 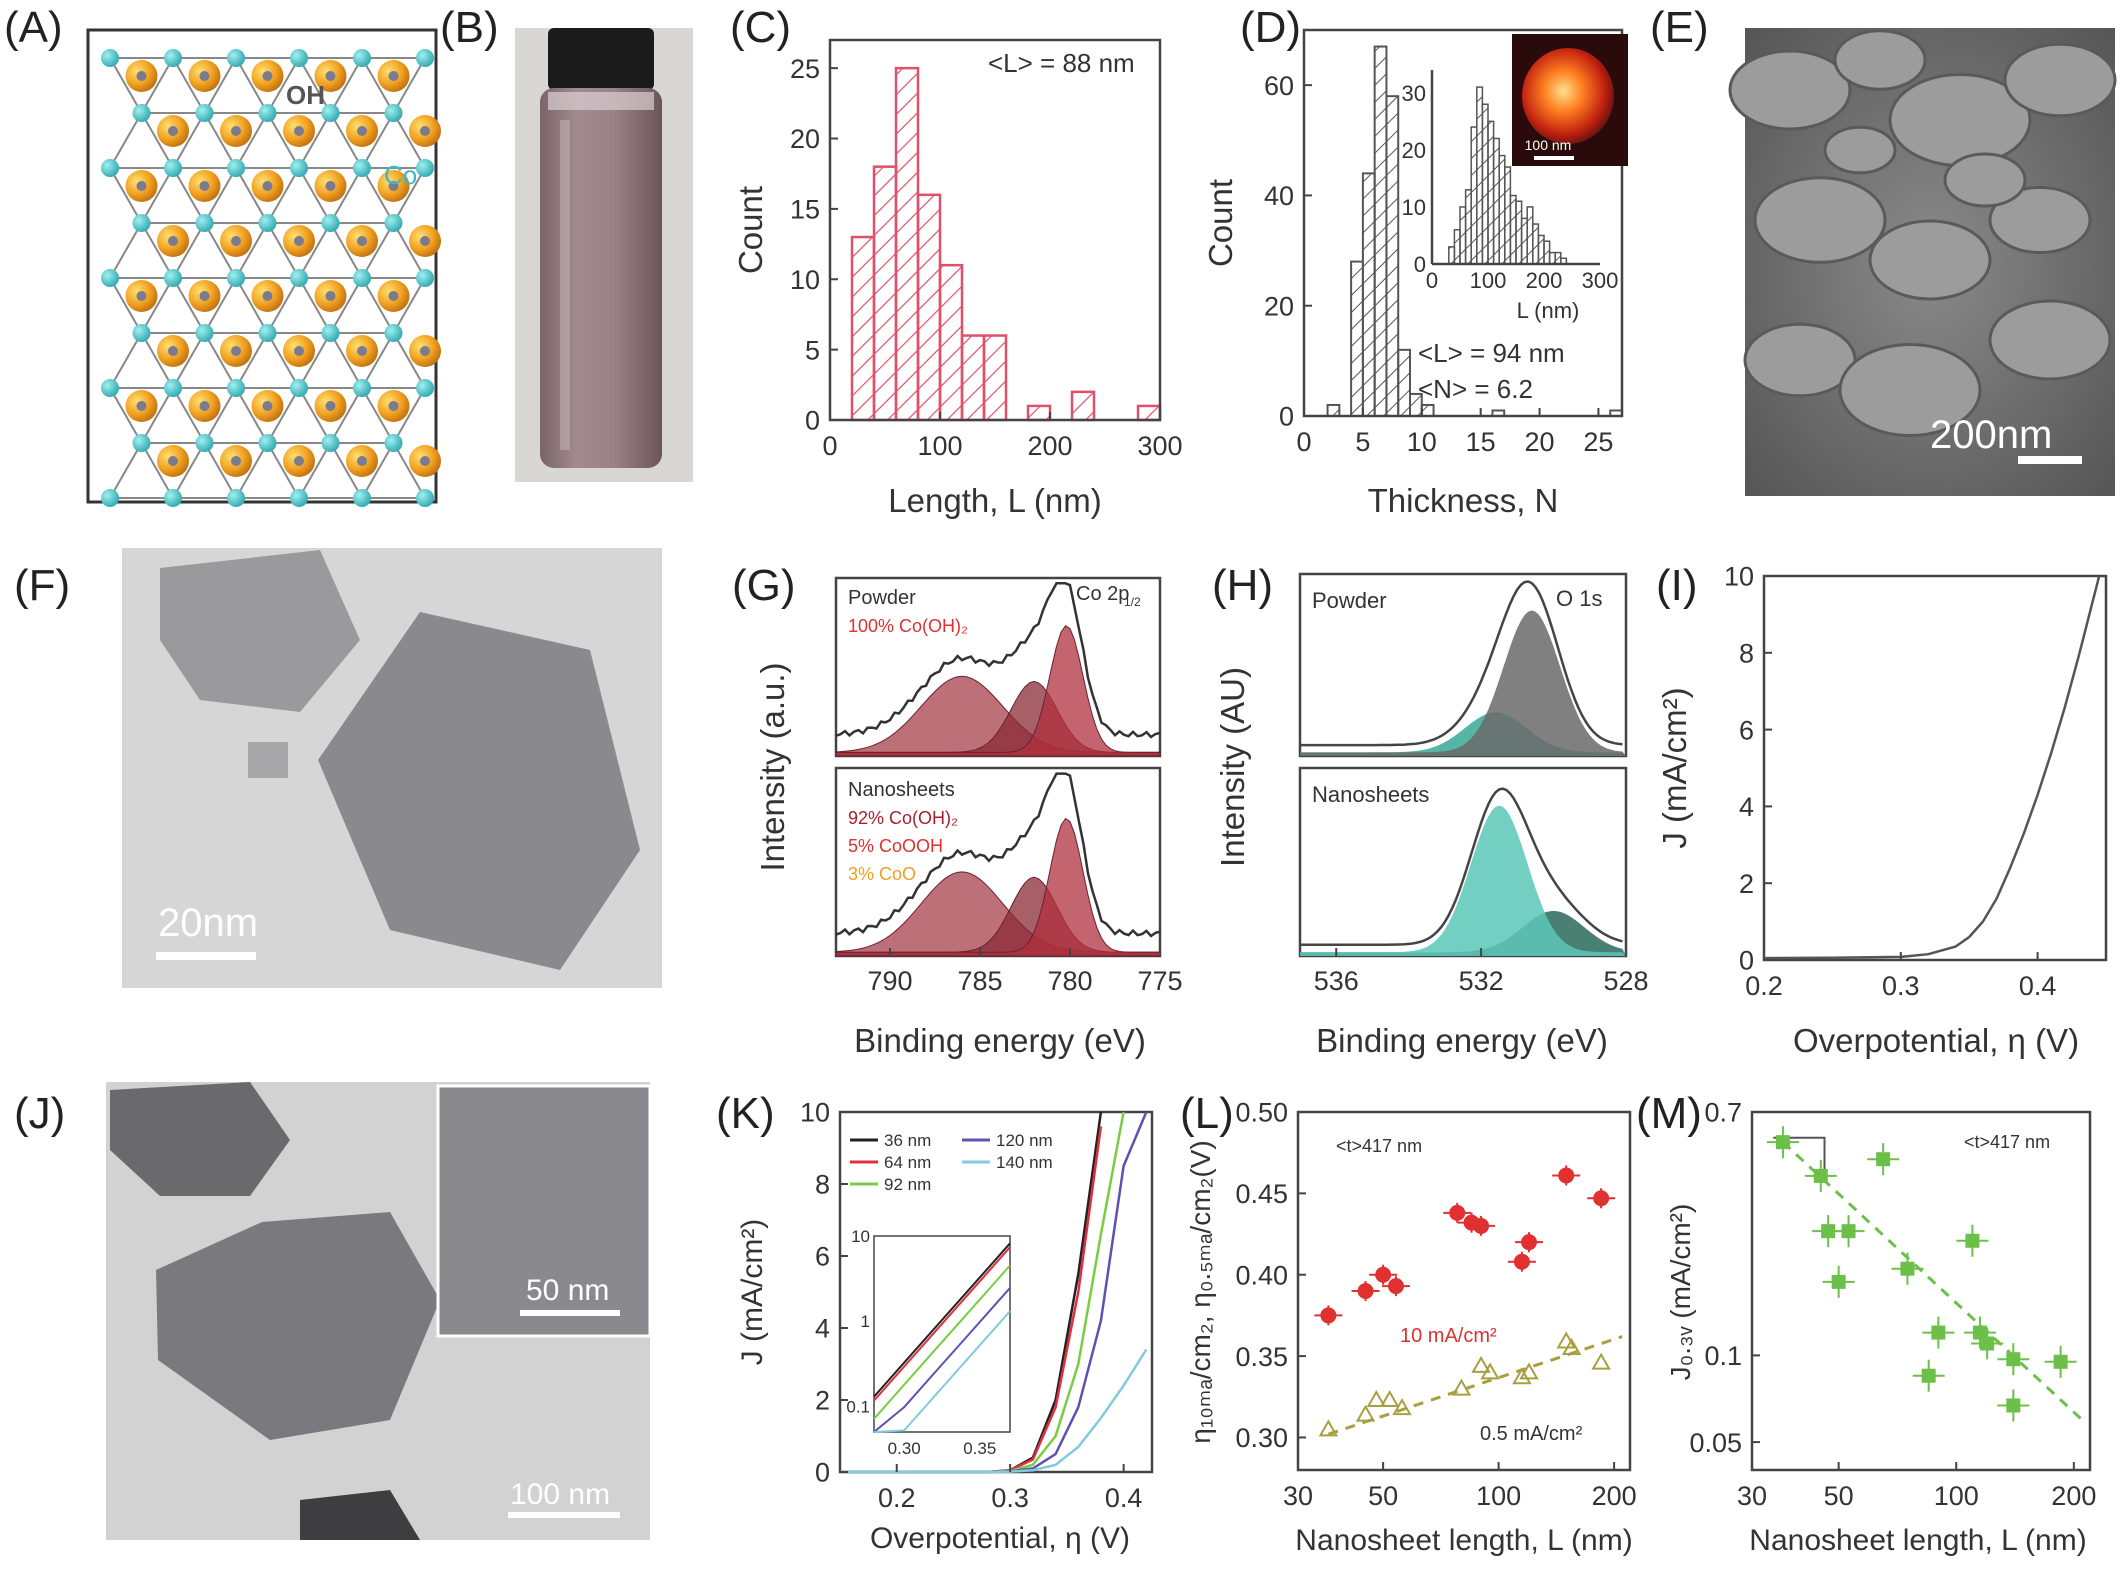 I want to click on lattice-lines, so click(x=267, y=278).